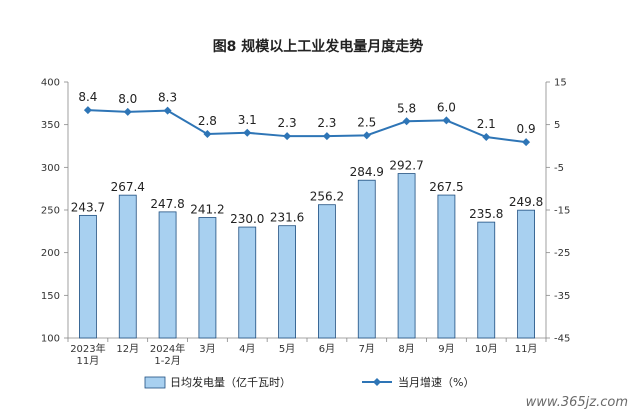 This screenshot has width=636, height=415. I want to click on legend: 日均发电量（亿千瓦时） 当月增速（%）, so click(309, 382).